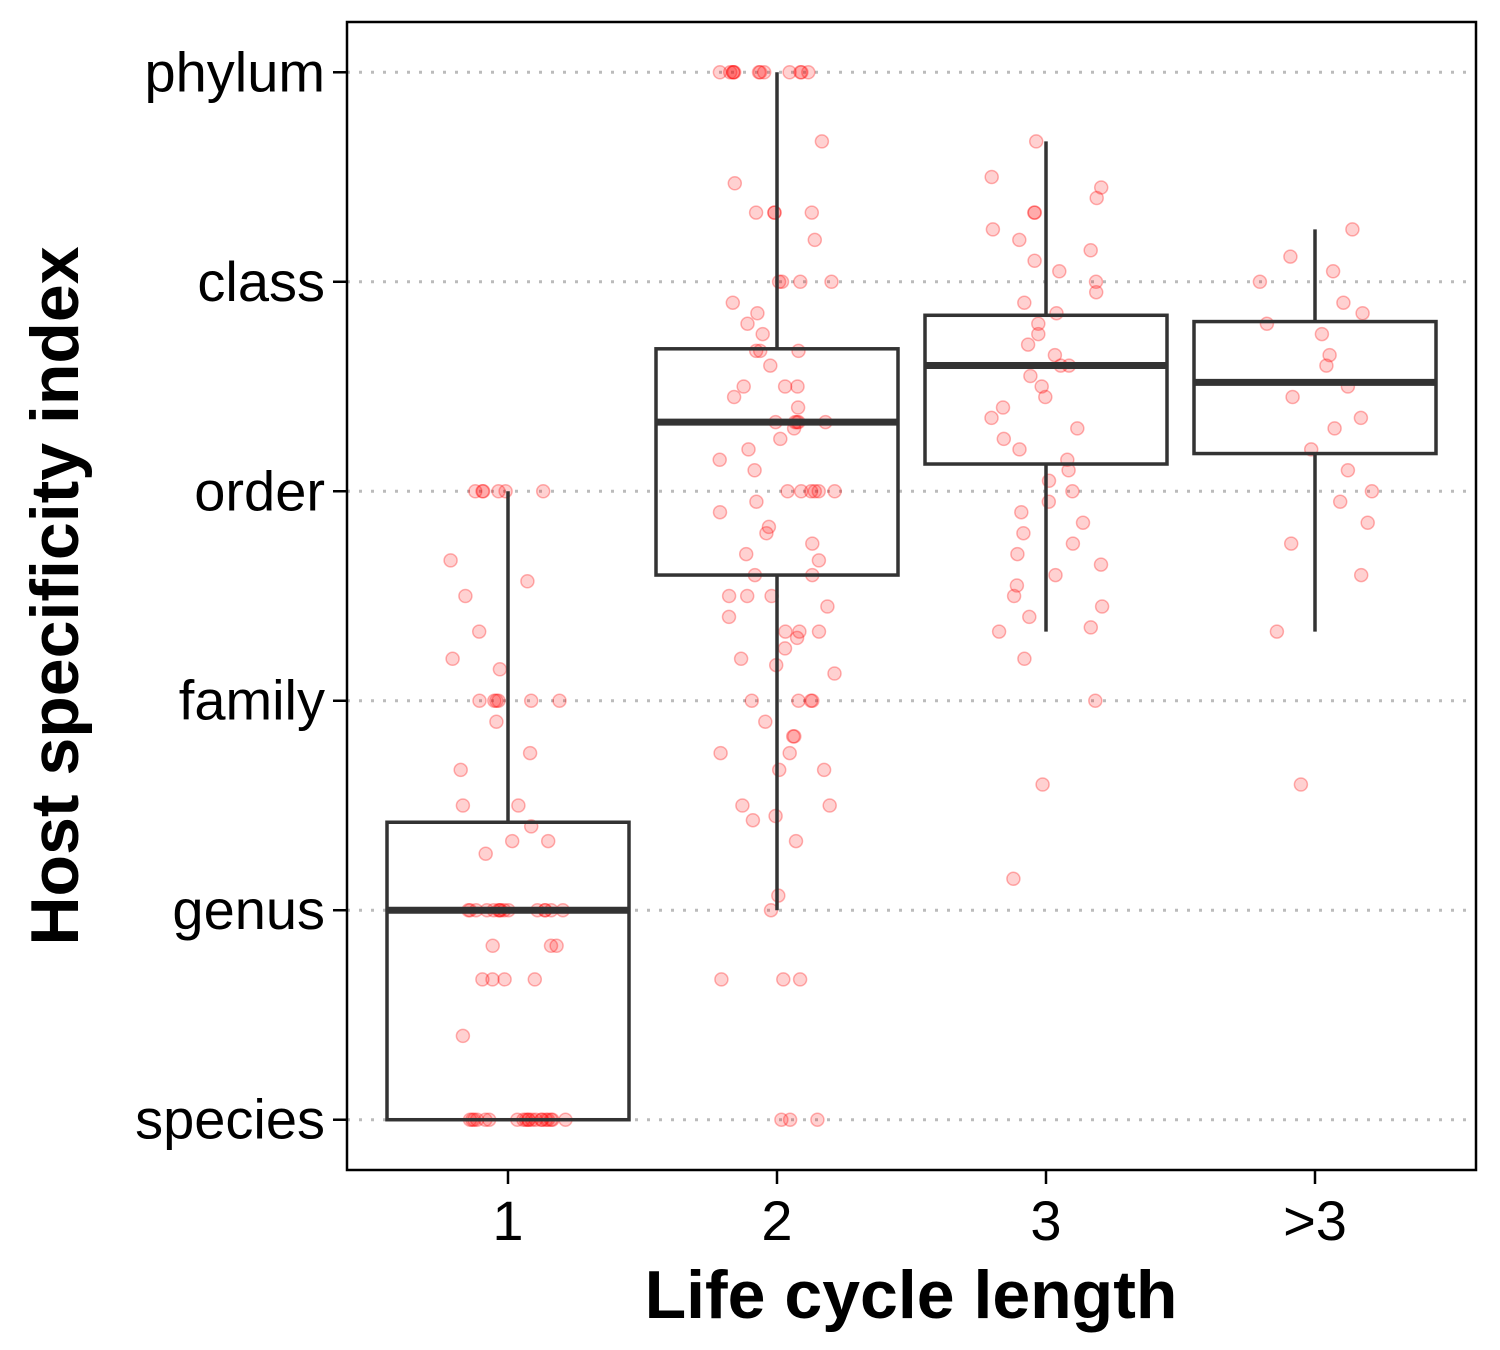  What do you see at coordinates (508, 971) in the screenshot?
I see `box-iqr` at bounding box center [508, 971].